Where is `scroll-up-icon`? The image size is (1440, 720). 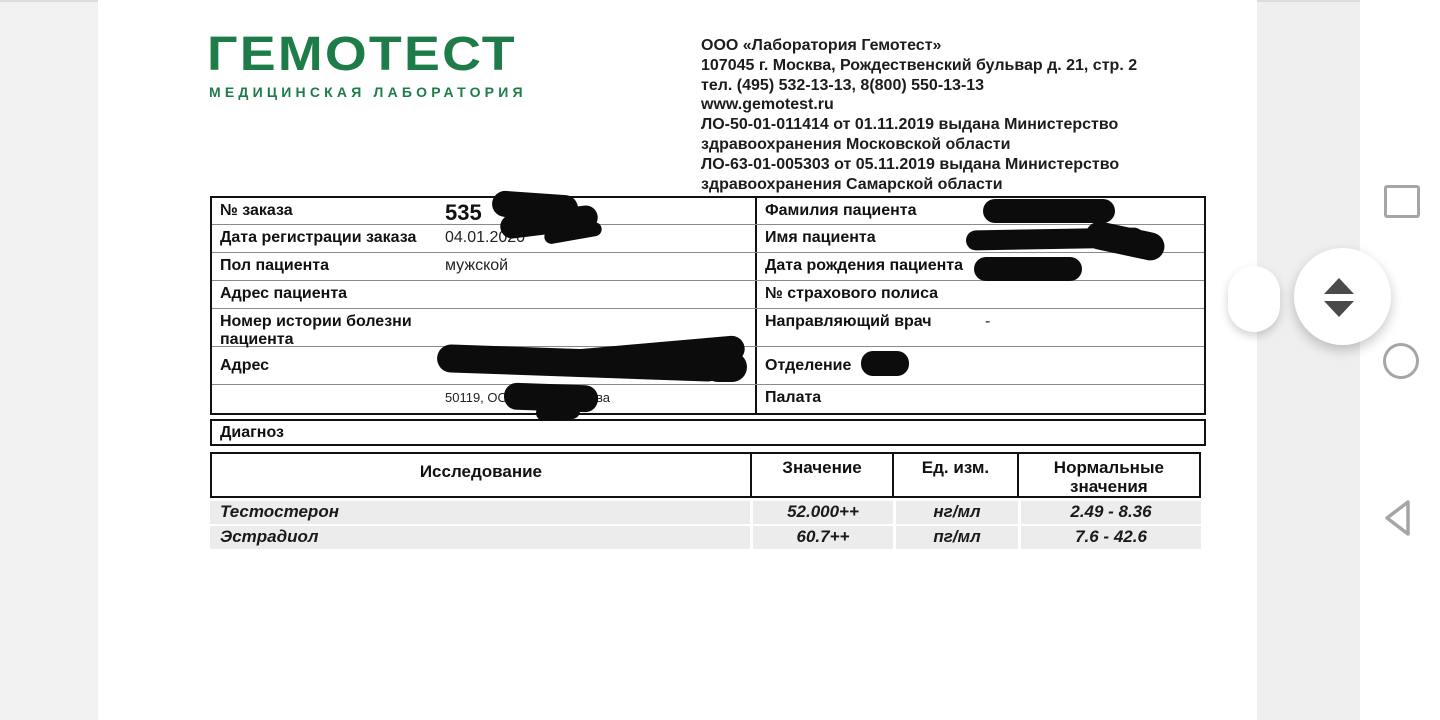
scroll-up-icon is located at coordinates (1339, 286).